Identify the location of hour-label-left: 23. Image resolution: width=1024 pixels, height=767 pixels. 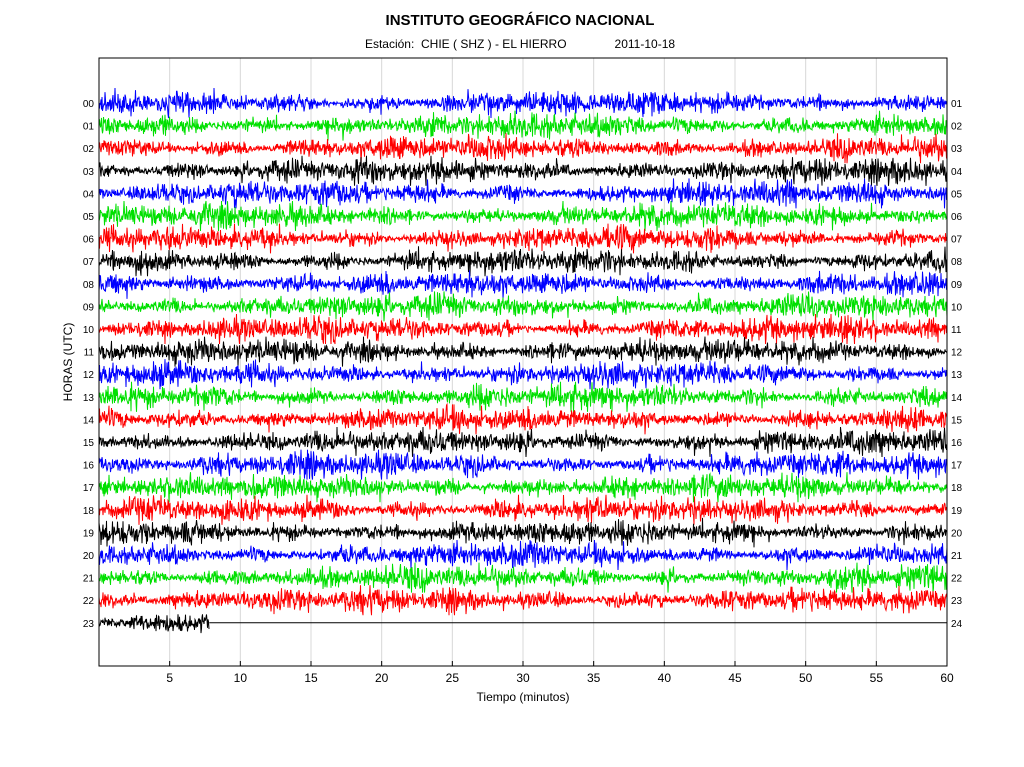
(89, 624).